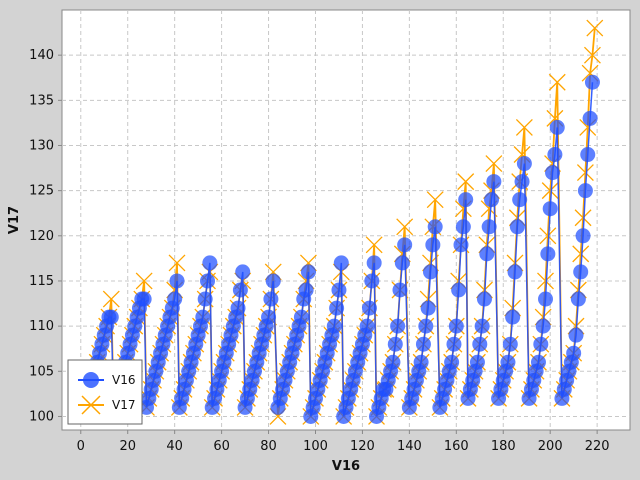 This screenshot has width=640, height=480. What do you see at coordinates (41, 371) in the screenshot?
I see `y-tick-label: 105` at bounding box center [41, 371].